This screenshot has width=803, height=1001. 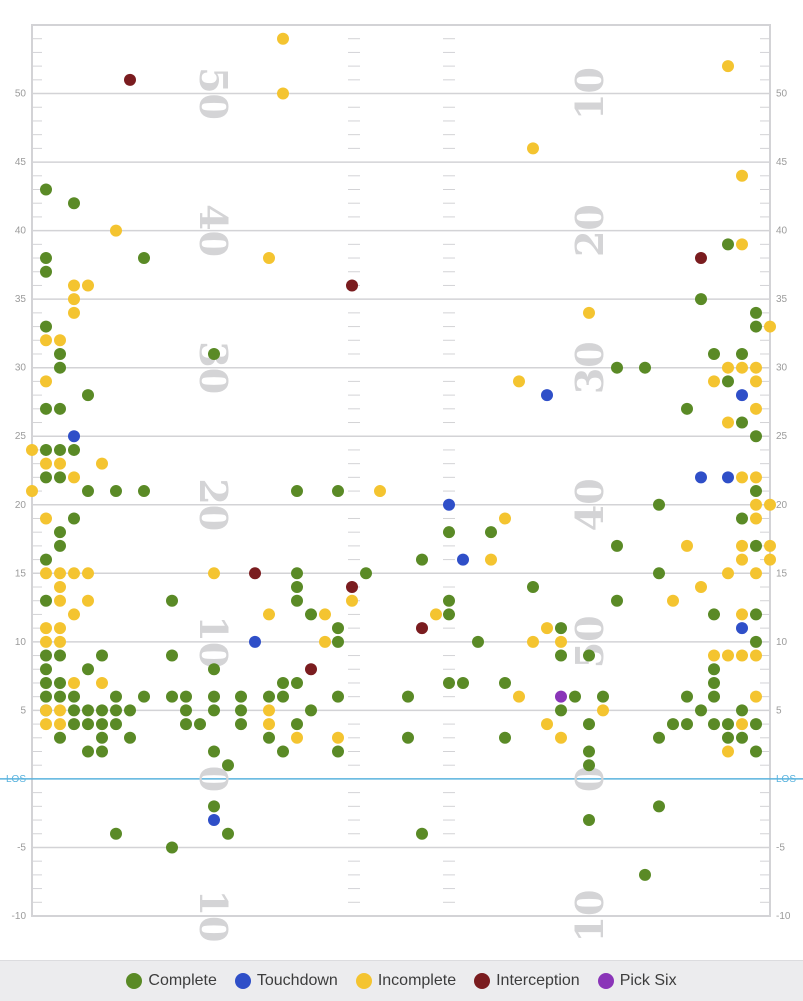 What do you see at coordinates (637, 981) in the screenshot?
I see `legend-item-pick-six: Pick Six` at bounding box center [637, 981].